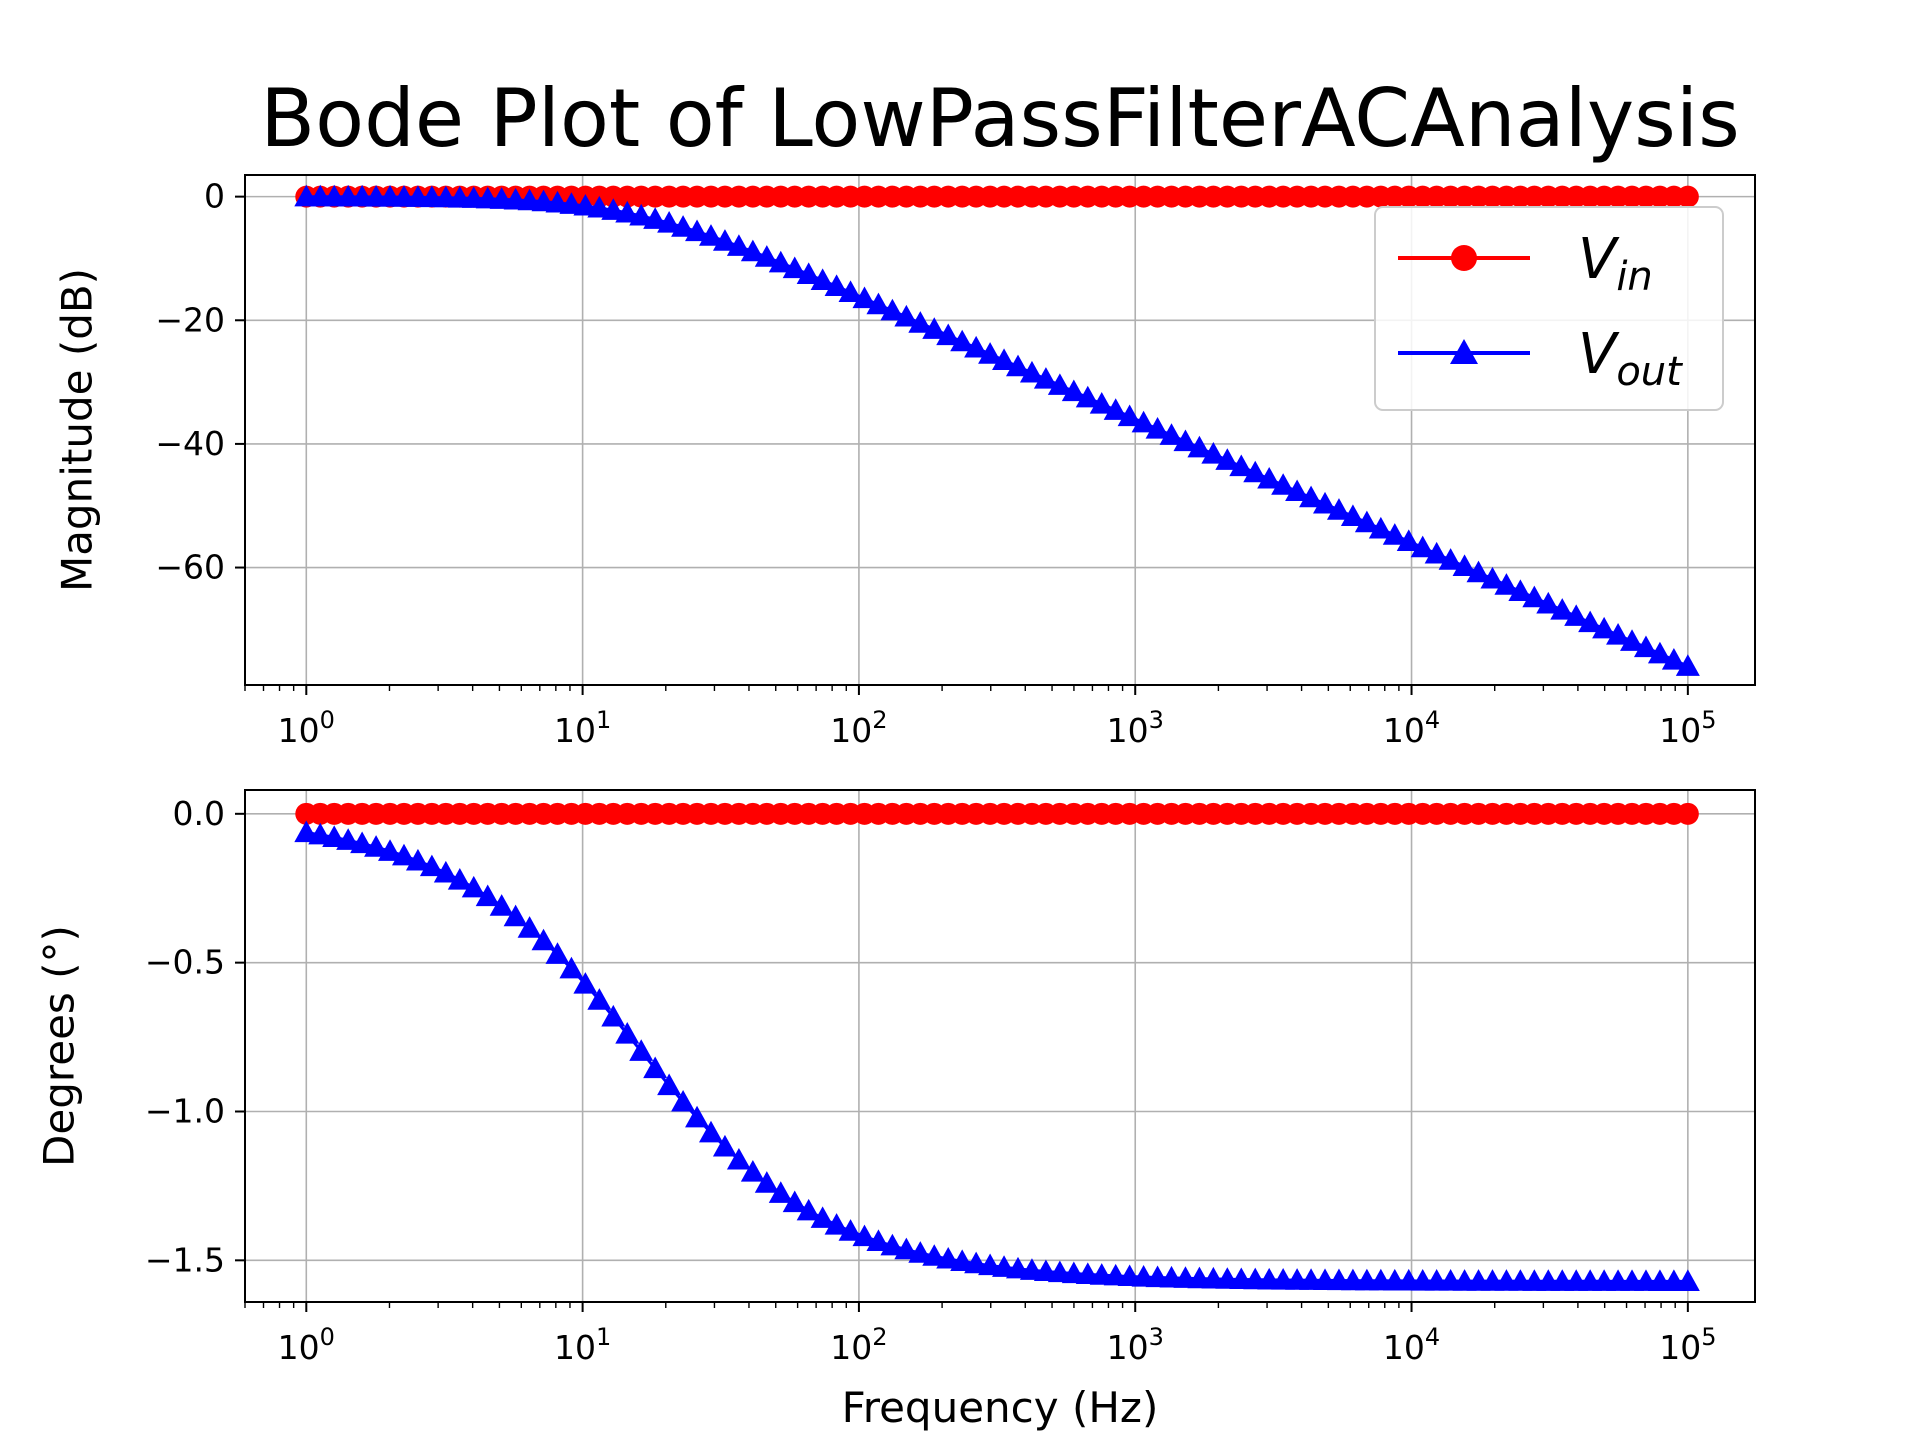 The image size is (1920, 1440). Describe the element at coordinates (1411, 728) in the screenshot. I see `x-tick-label: 10⁴` at that location.